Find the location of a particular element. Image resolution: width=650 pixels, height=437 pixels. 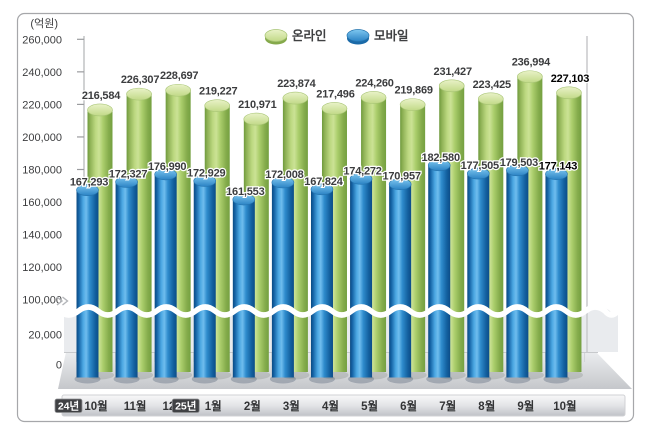

month-label: 8월 is located at coordinates (486, 406).